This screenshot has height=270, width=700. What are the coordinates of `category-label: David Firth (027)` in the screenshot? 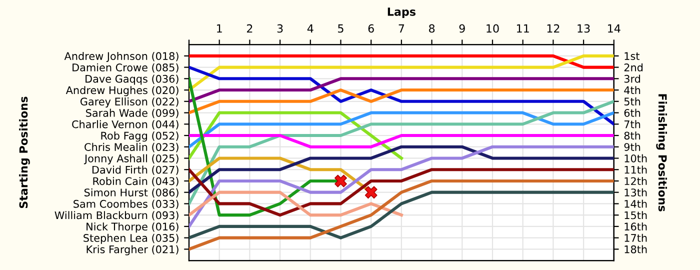 It's located at (135, 170).